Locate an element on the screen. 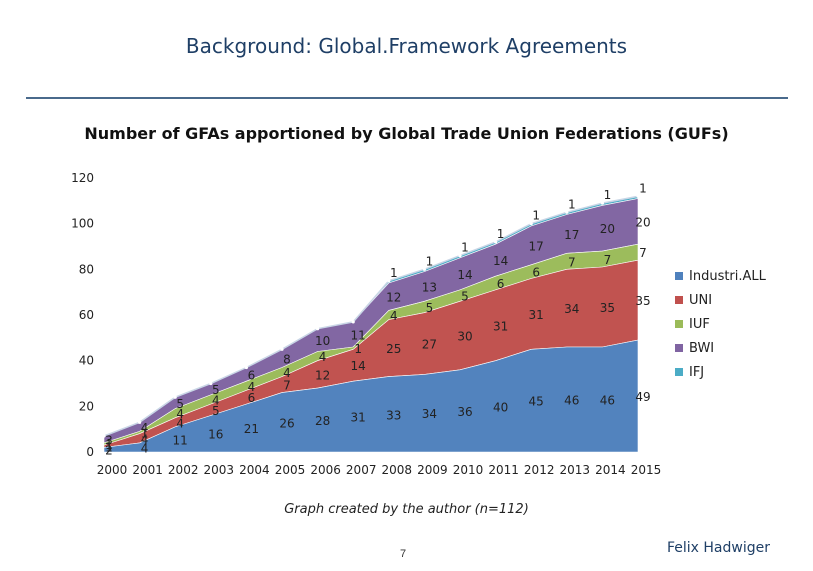 This screenshot has width=813, height=571. data-label: 49 is located at coordinates (642, 397).